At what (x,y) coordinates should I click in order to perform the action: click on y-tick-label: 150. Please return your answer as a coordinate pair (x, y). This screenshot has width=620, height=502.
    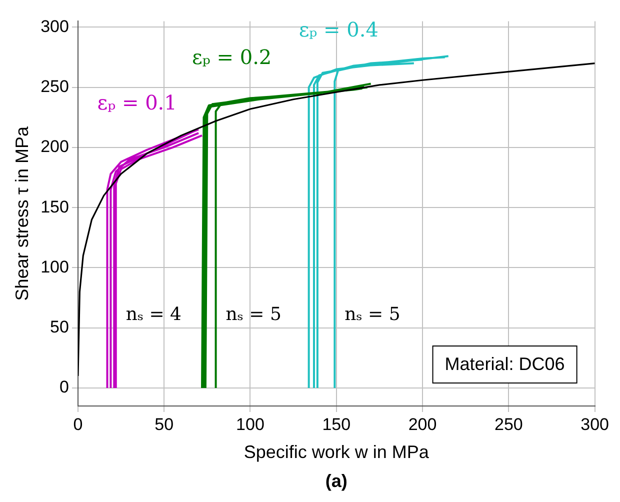
    Looking at the image, I should click on (54, 206).